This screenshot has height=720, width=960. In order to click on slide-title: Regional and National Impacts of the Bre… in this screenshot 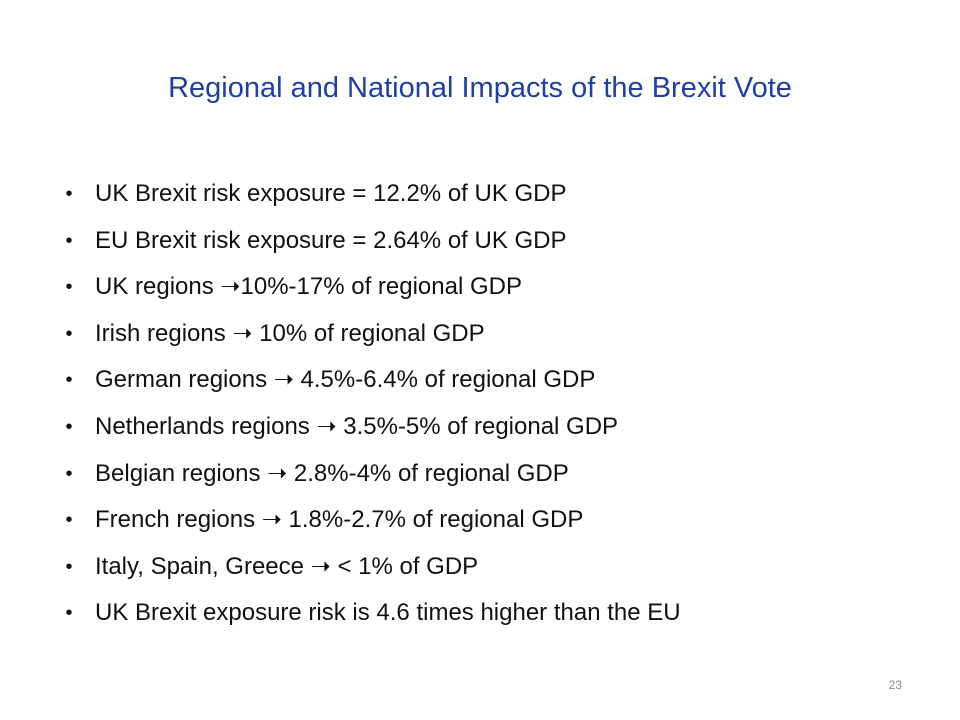, I will do `click(480, 88)`.